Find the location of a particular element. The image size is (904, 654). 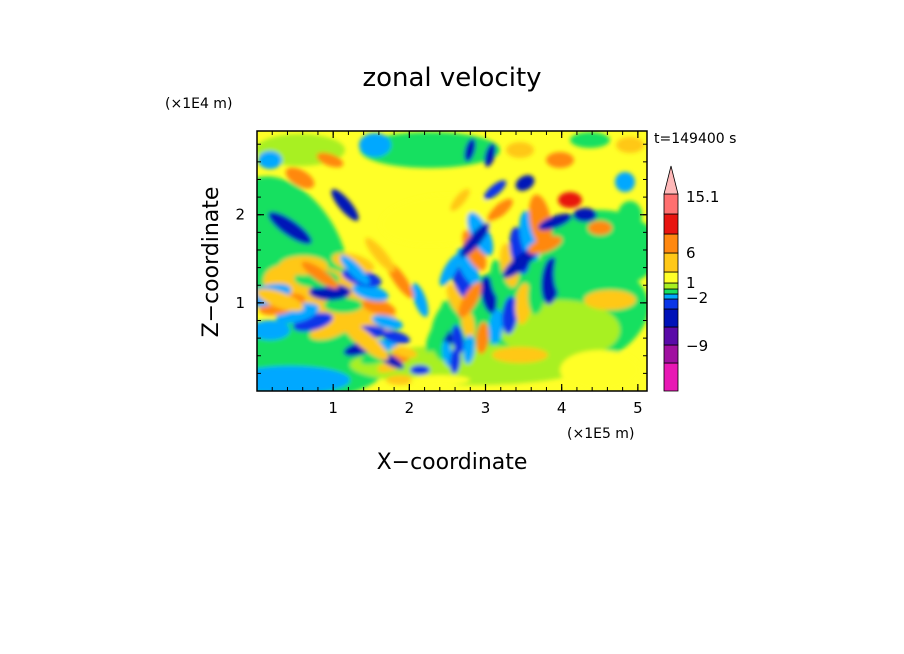

x-tick-label: 3 is located at coordinates (486, 408).